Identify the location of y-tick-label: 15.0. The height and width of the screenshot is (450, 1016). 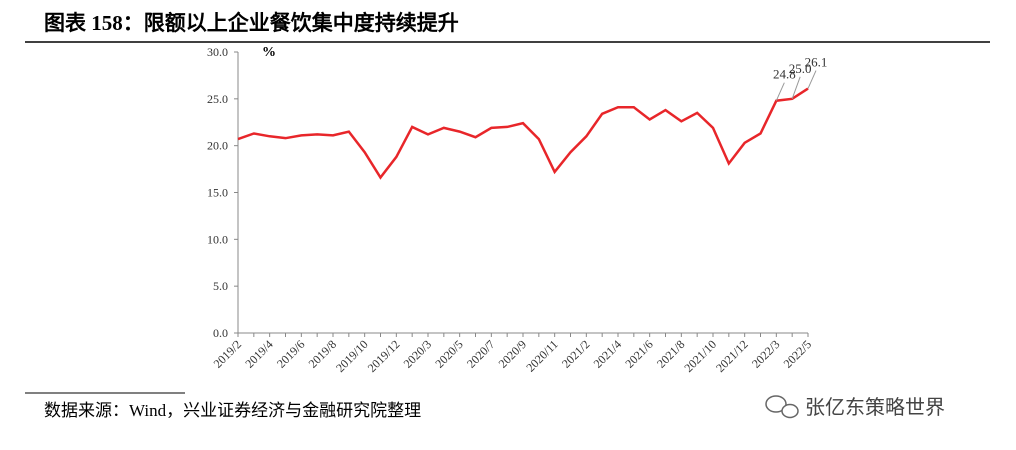
(217, 193).